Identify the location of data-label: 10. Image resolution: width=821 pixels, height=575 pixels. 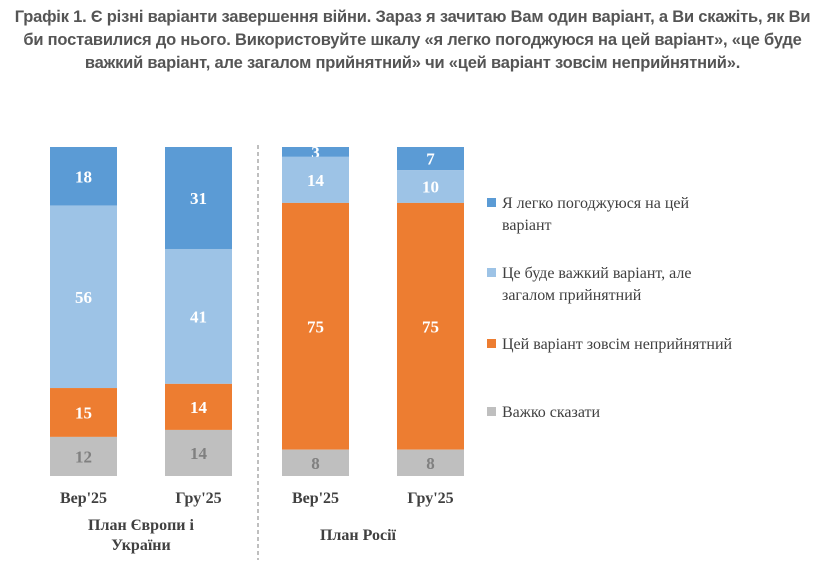
(430, 186).